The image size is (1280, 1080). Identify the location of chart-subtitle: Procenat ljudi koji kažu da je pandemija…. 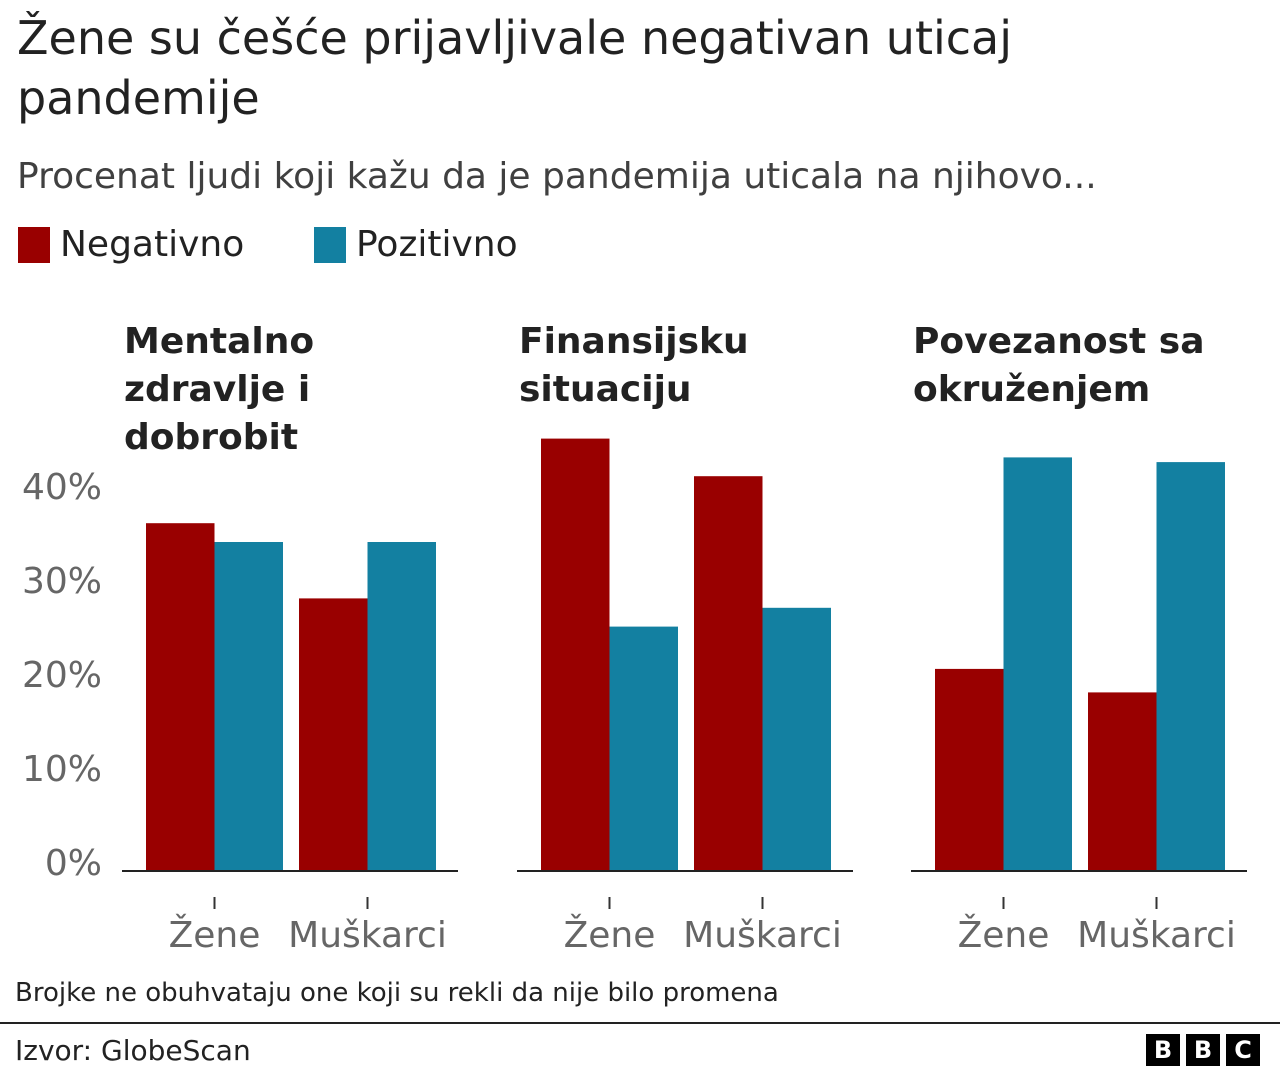
(557, 176).